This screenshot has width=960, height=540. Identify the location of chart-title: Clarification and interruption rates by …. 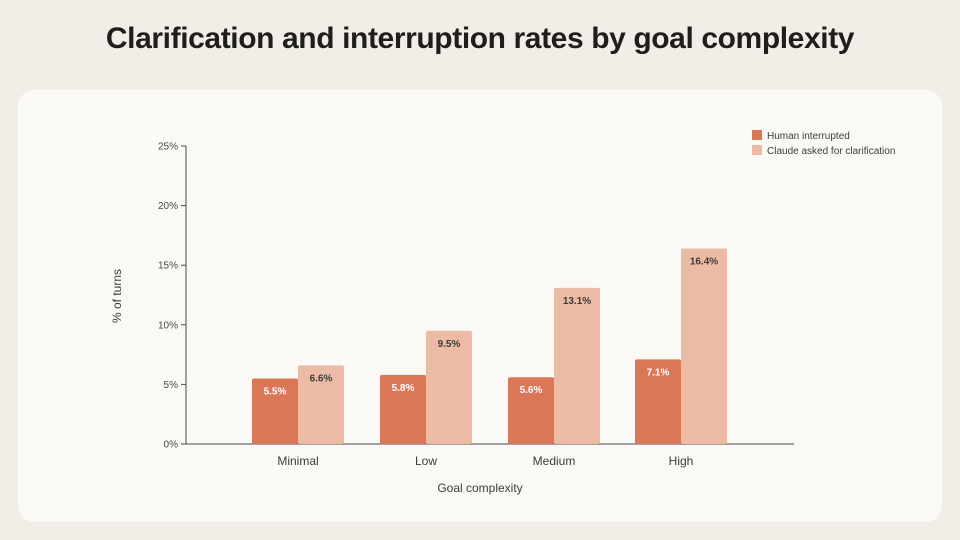
(480, 38).